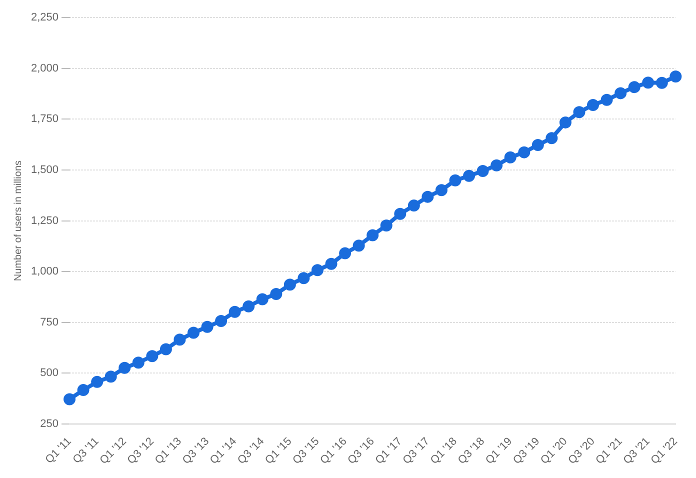 The width and height of the screenshot is (696, 478). Describe the element at coordinates (49, 373) in the screenshot. I see `y-tick-label: 500` at that location.